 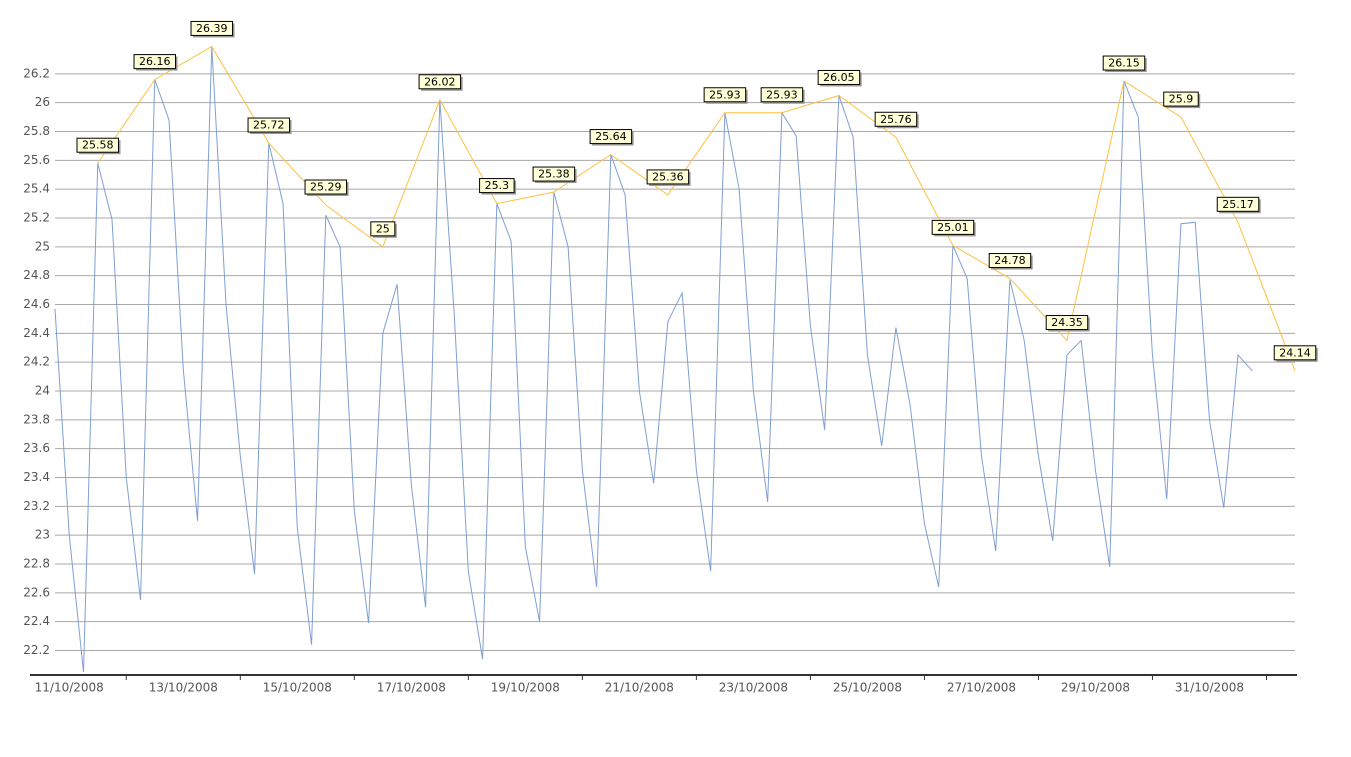 What do you see at coordinates (981, 688) in the screenshot?
I see `x-tick-label: 27/10/2008` at bounding box center [981, 688].